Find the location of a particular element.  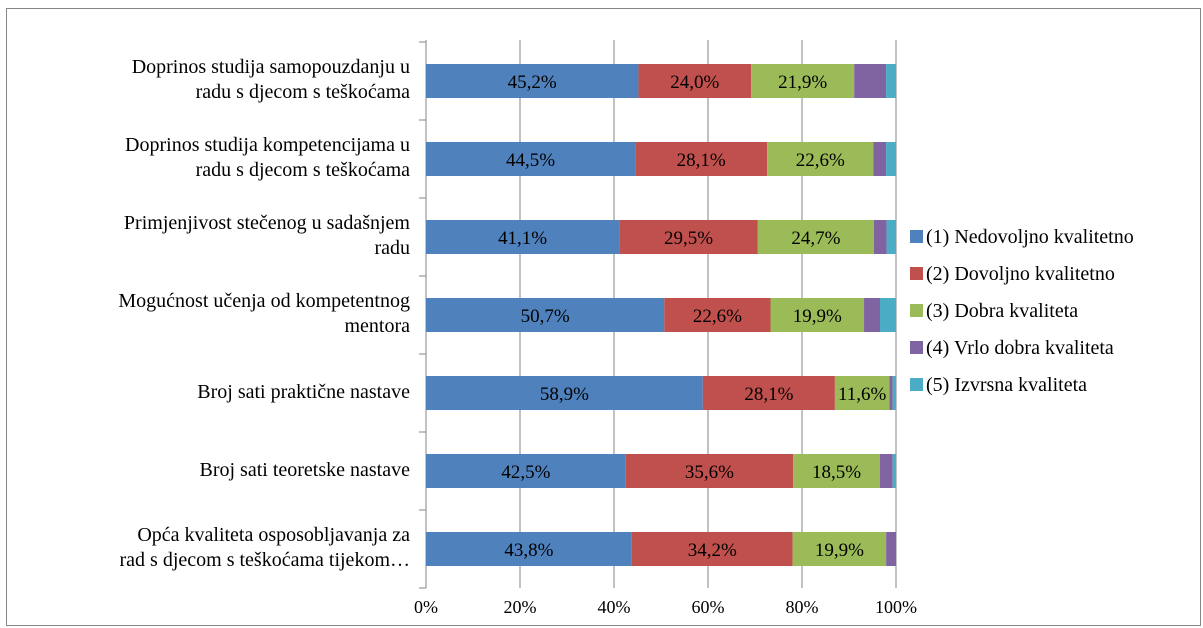

legend-item: (1) Nedovoljno kvalitetno is located at coordinates (1022, 237).